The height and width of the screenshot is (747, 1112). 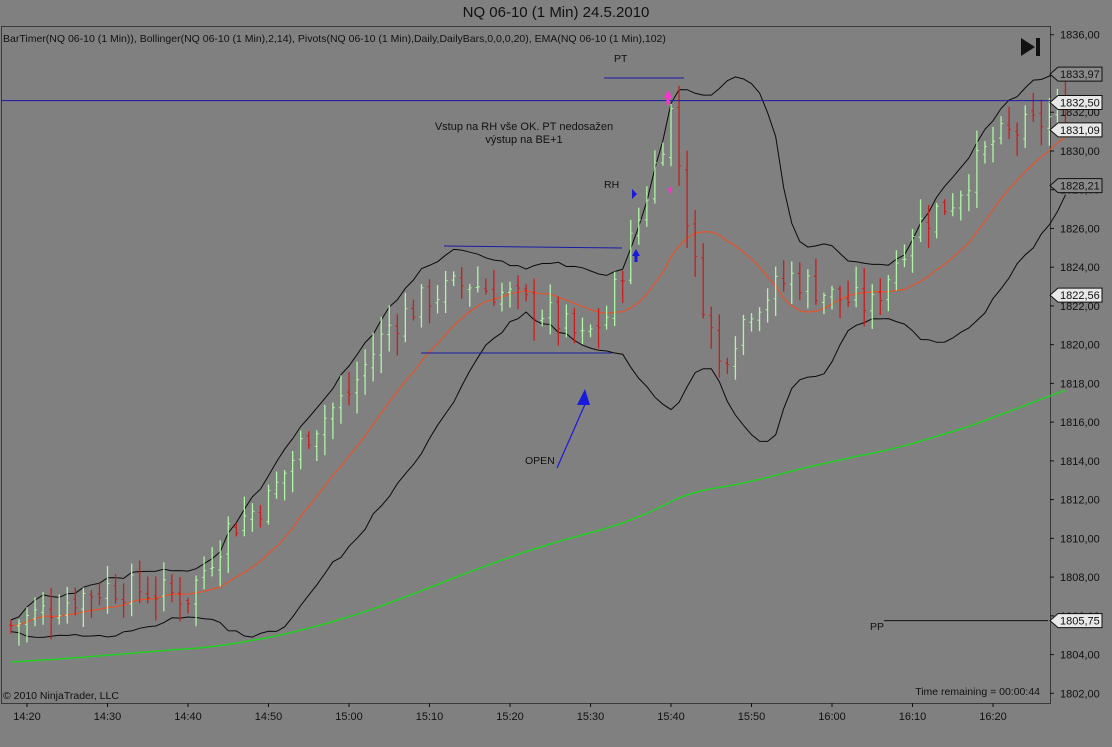 What do you see at coordinates (1076, 186) in the screenshot?
I see `price-marker: 1828,21` at bounding box center [1076, 186].